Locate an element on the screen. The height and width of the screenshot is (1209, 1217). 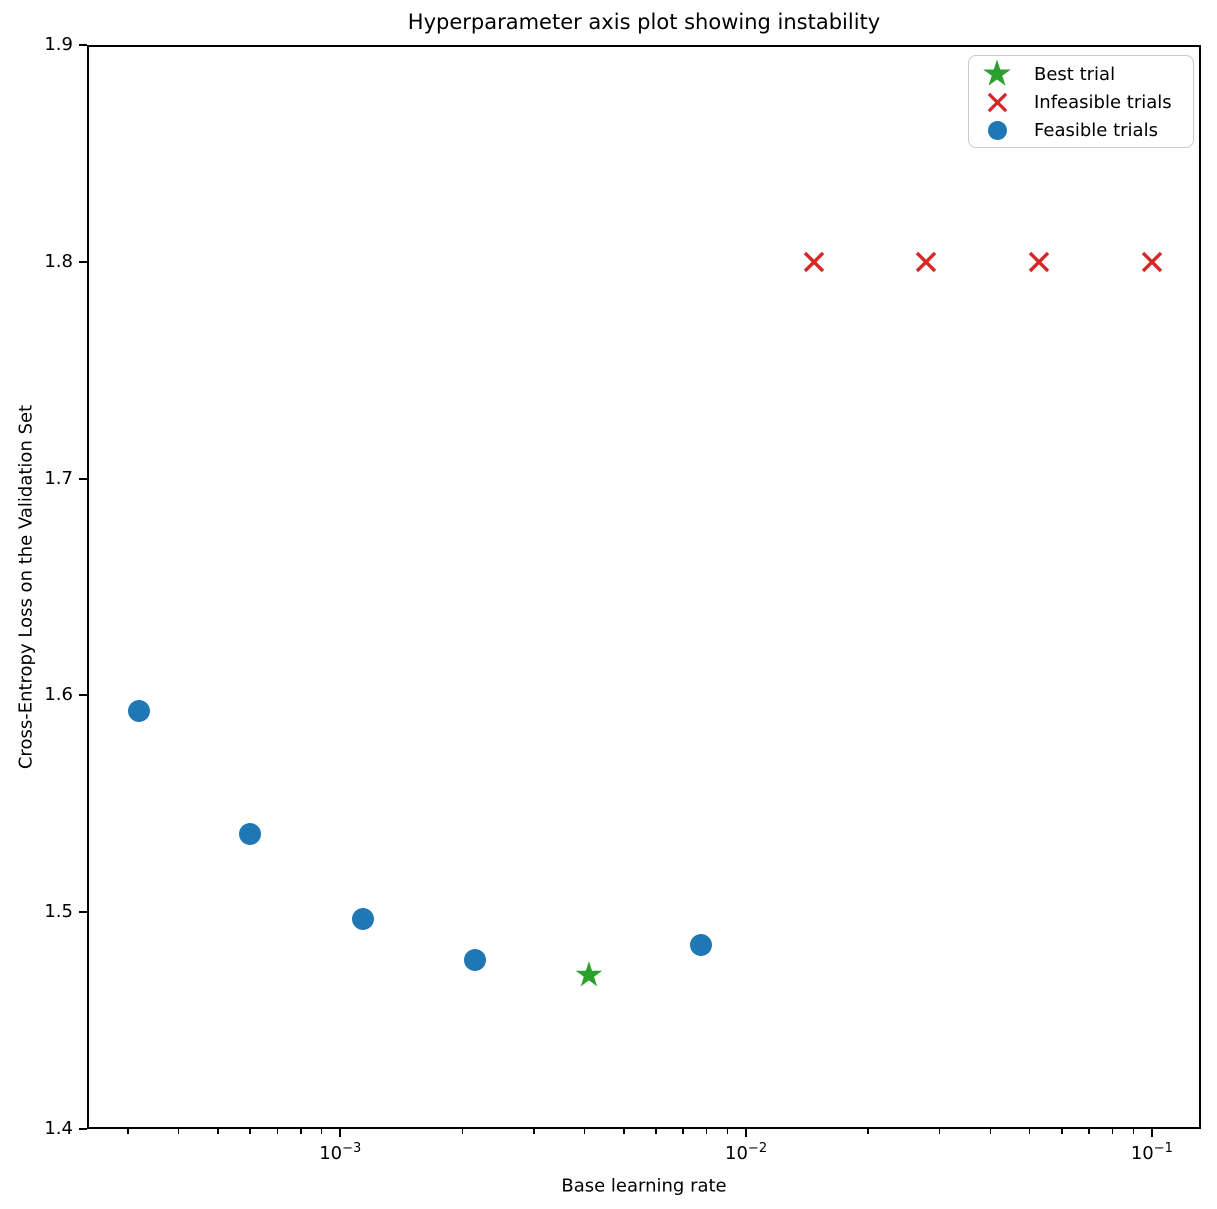
legend-star-icon is located at coordinates (997, 74).